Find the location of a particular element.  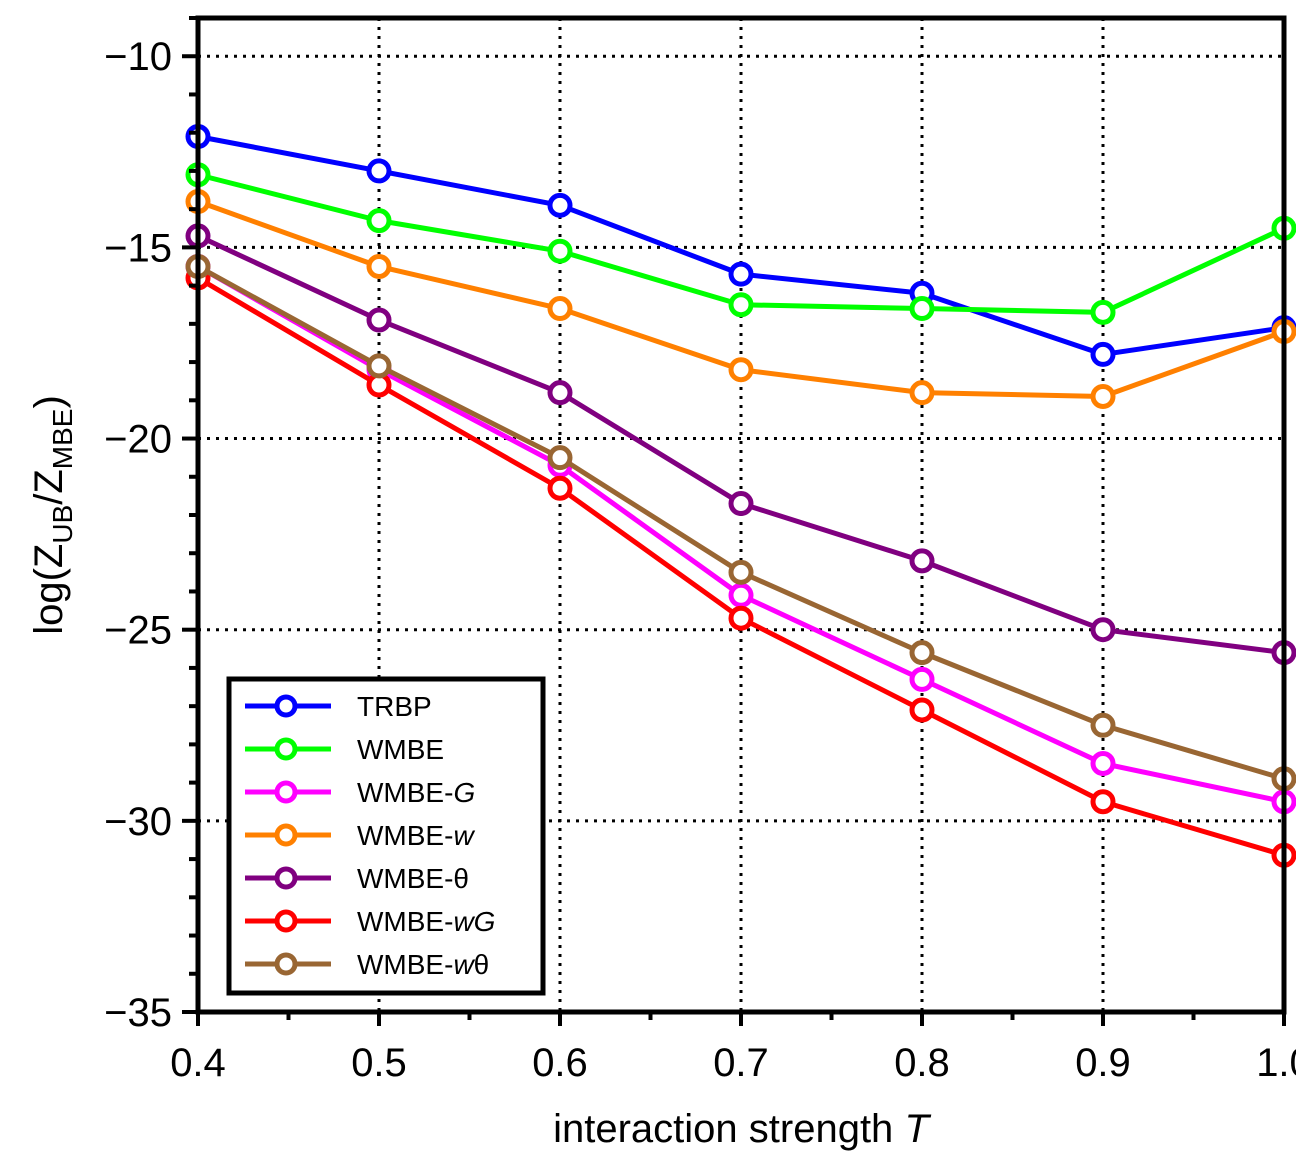

y-axis-label-mid: /Z is located at coordinates (49, 487).